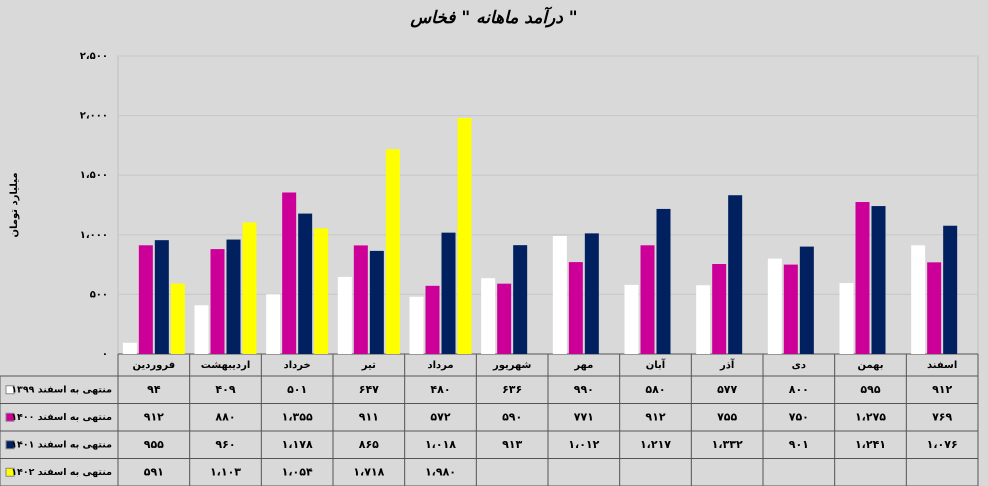 The height and width of the screenshot is (486, 988). What do you see at coordinates (297, 416) in the screenshot?
I see `data-label: ۱،۳۵۵` at bounding box center [297, 416].